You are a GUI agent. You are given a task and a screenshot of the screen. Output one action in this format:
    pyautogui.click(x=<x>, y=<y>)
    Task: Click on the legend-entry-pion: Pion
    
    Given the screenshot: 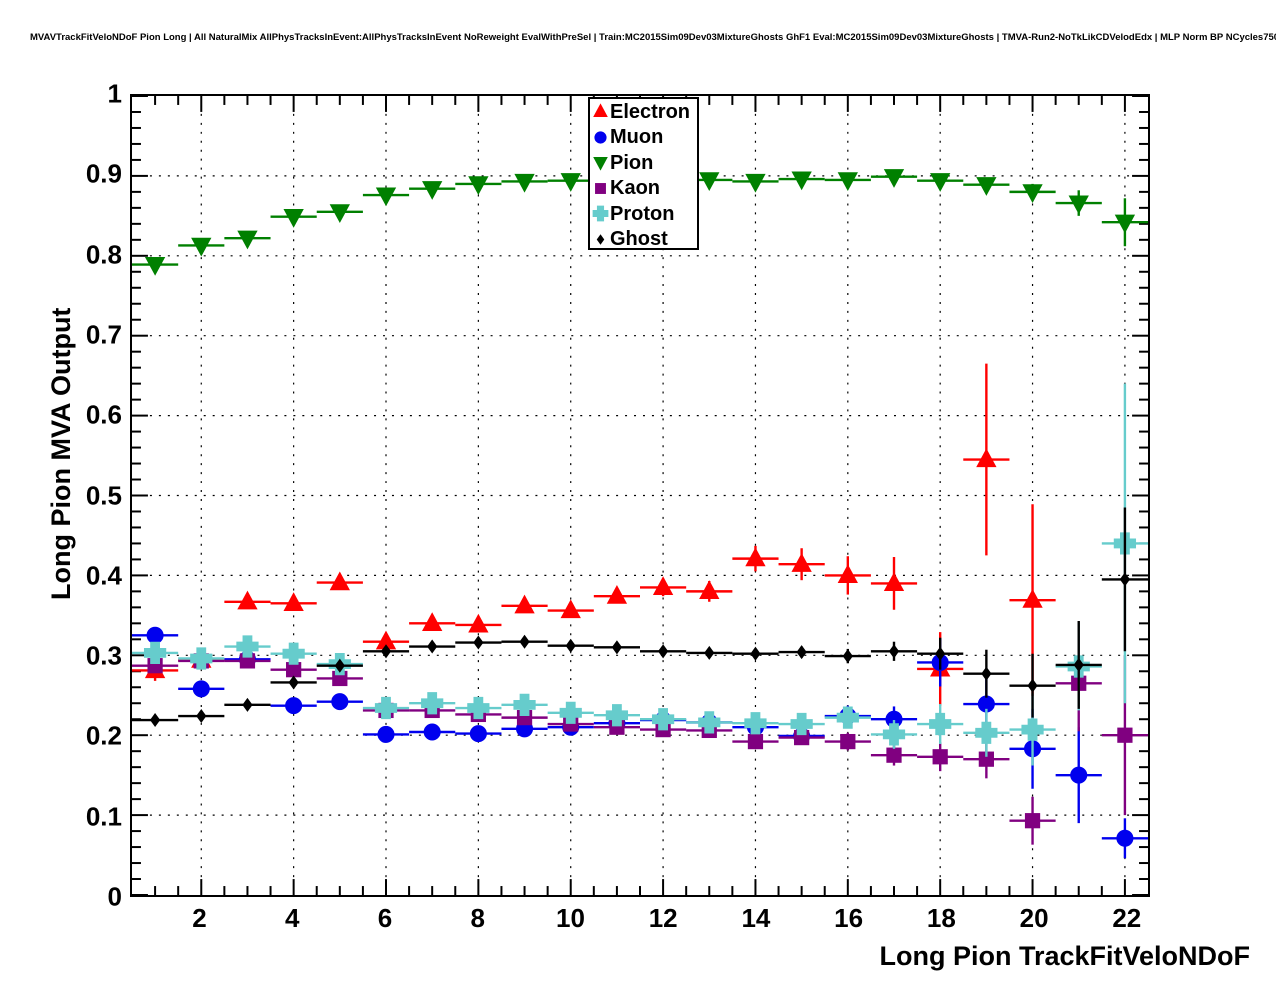 What is the action you would take?
    pyautogui.click(x=643, y=163)
    